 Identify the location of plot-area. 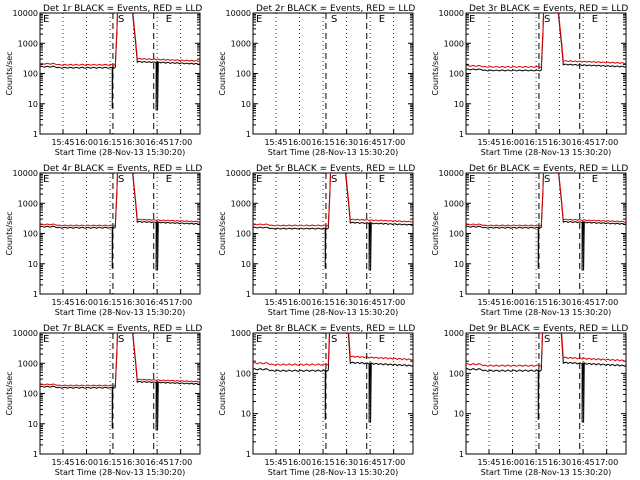
(120, 382).